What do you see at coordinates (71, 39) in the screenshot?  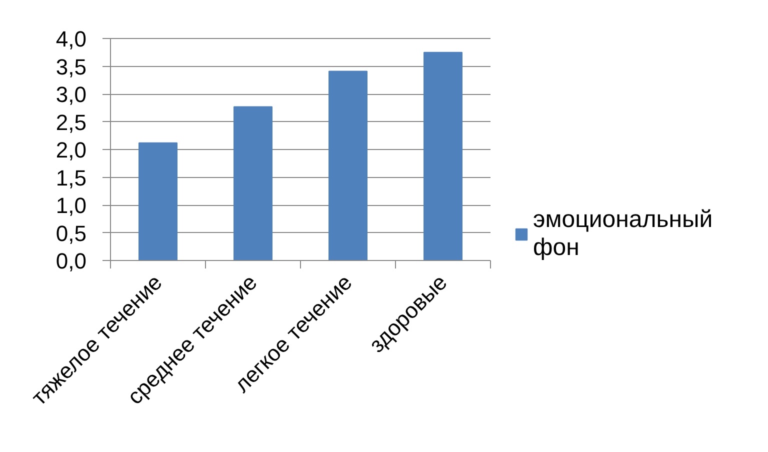 I see `y-tick-label: 4,0` at bounding box center [71, 39].